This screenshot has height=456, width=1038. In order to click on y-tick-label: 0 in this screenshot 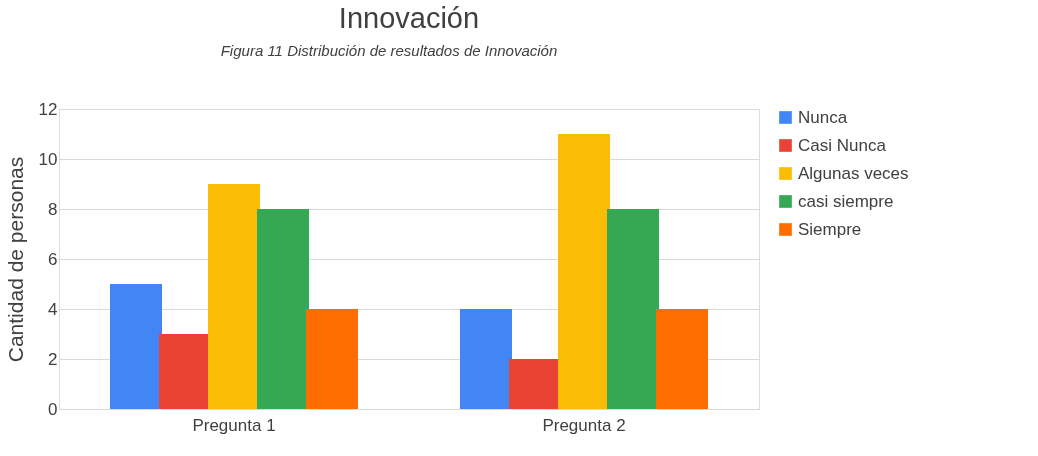, I will do `click(53, 409)`.